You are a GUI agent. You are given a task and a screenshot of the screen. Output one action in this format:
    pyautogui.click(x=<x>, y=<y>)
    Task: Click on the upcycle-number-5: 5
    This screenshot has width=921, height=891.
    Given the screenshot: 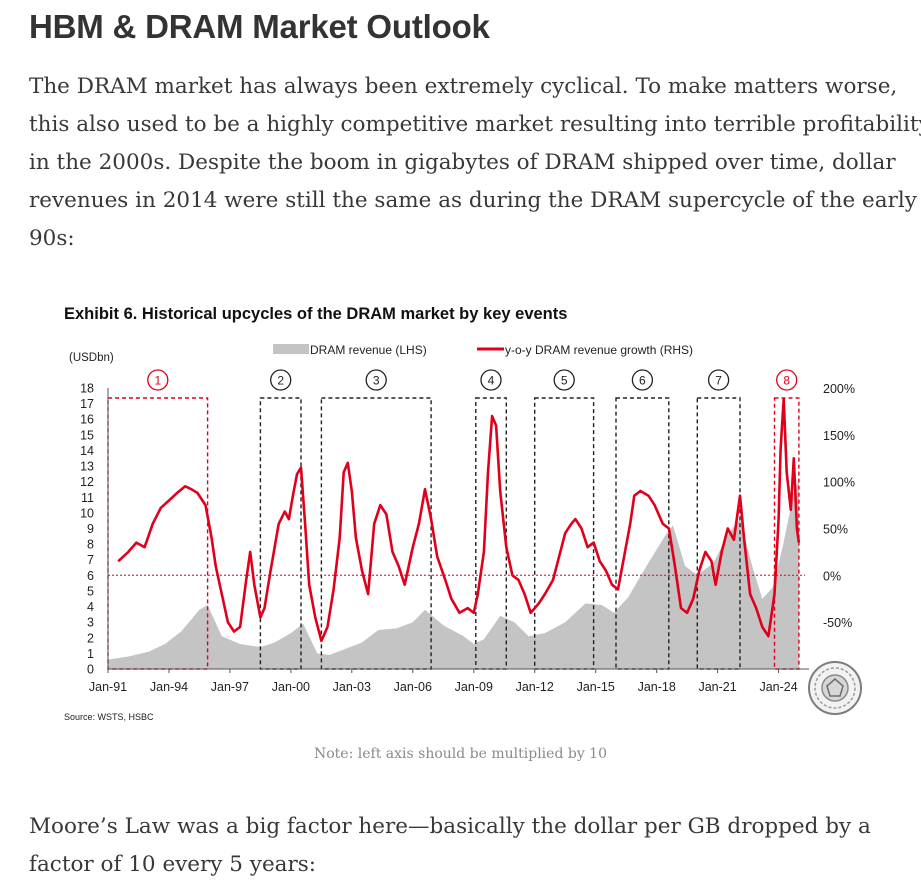 What is the action you would take?
    pyautogui.click(x=564, y=381)
    